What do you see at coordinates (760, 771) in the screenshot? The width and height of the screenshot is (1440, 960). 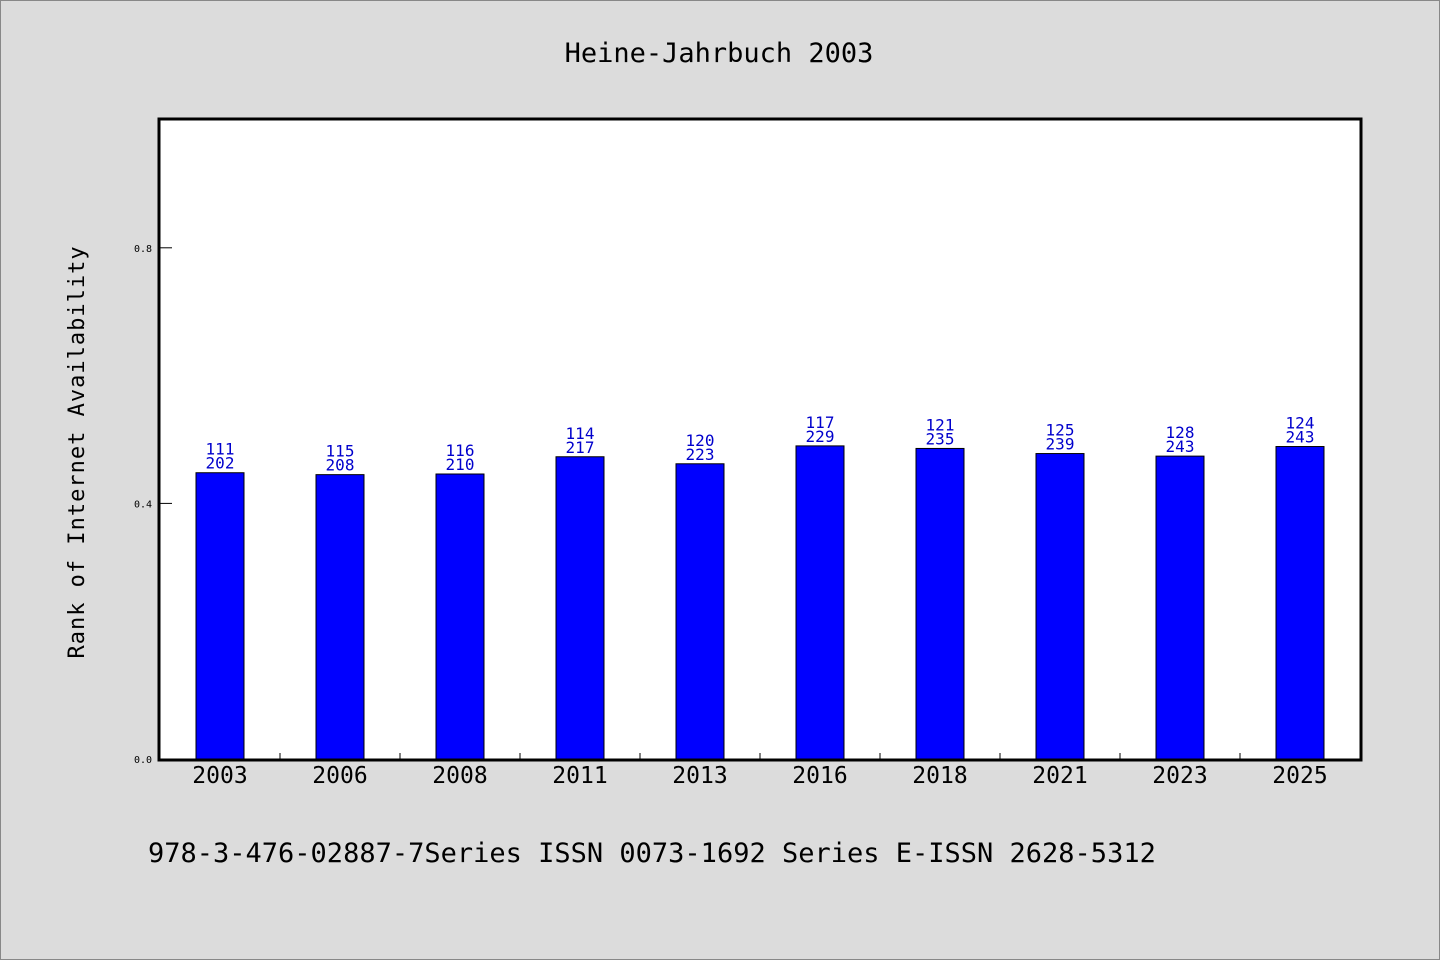 I see `x-axis: 2003 2006 2008 2011 2013 2016 2018 2021 2023 2025` at bounding box center [760, 771].